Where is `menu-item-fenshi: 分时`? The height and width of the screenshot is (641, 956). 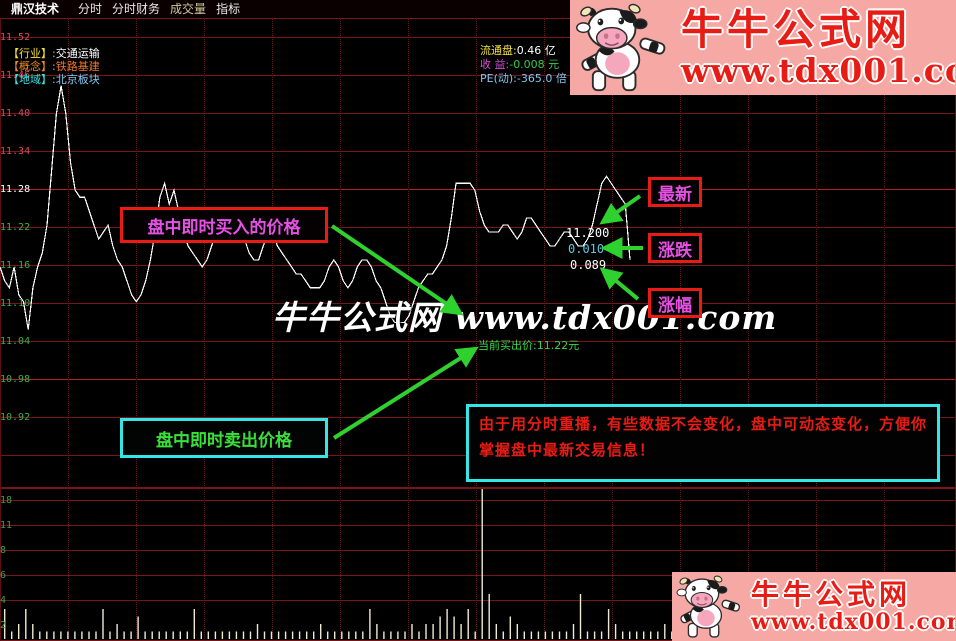
menu-item-fenshi: 分时 is located at coordinates (90, 9).